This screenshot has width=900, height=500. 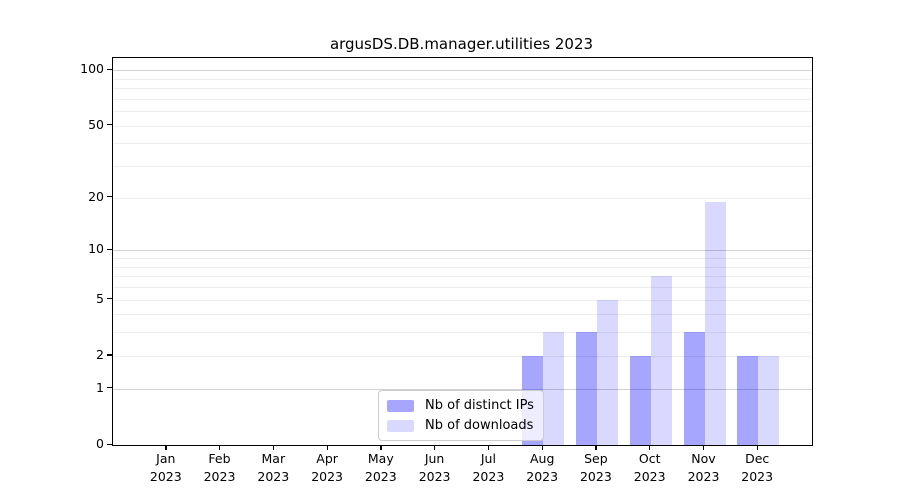 What do you see at coordinates (640, 400) in the screenshot?
I see `bar-oct-distinct-ips` at bounding box center [640, 400].